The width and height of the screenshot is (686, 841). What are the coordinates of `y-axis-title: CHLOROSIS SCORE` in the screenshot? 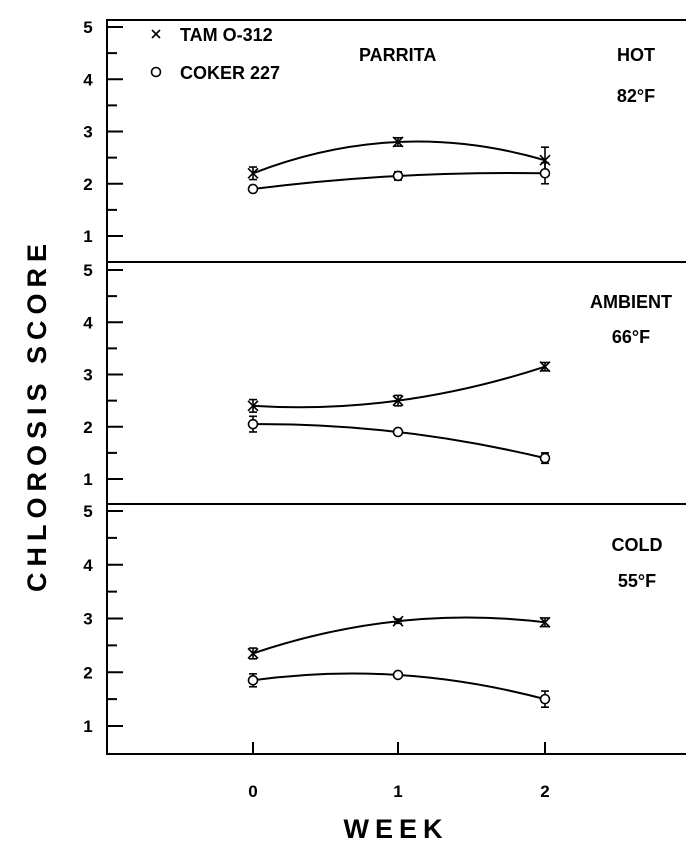 It's located at (37, 415).